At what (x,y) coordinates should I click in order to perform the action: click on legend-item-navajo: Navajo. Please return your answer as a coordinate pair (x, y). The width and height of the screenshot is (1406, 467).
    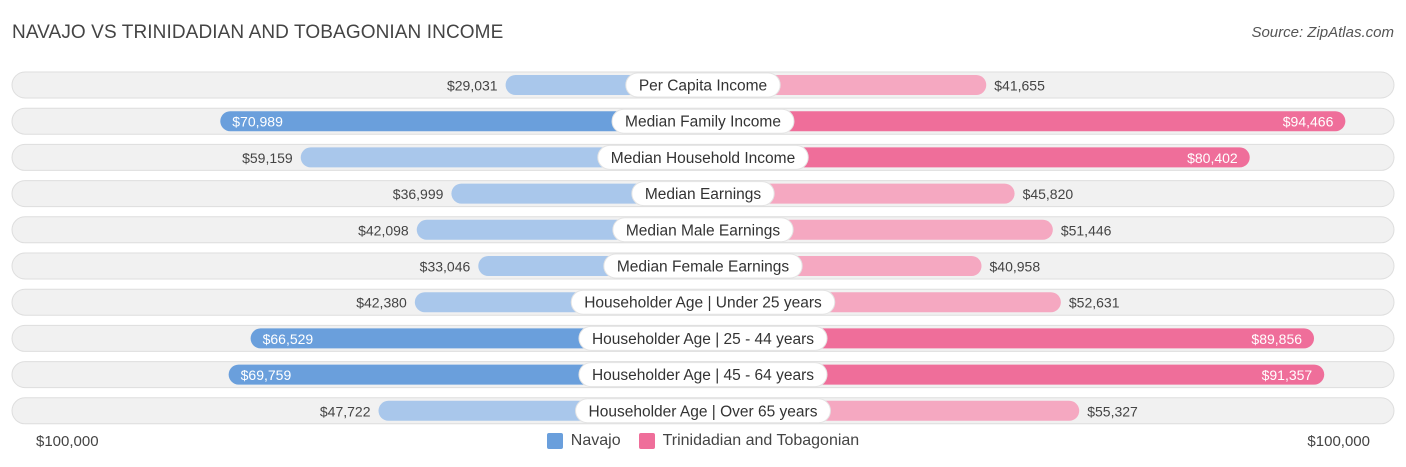
    Looking at the image, I should click on (583, 441).